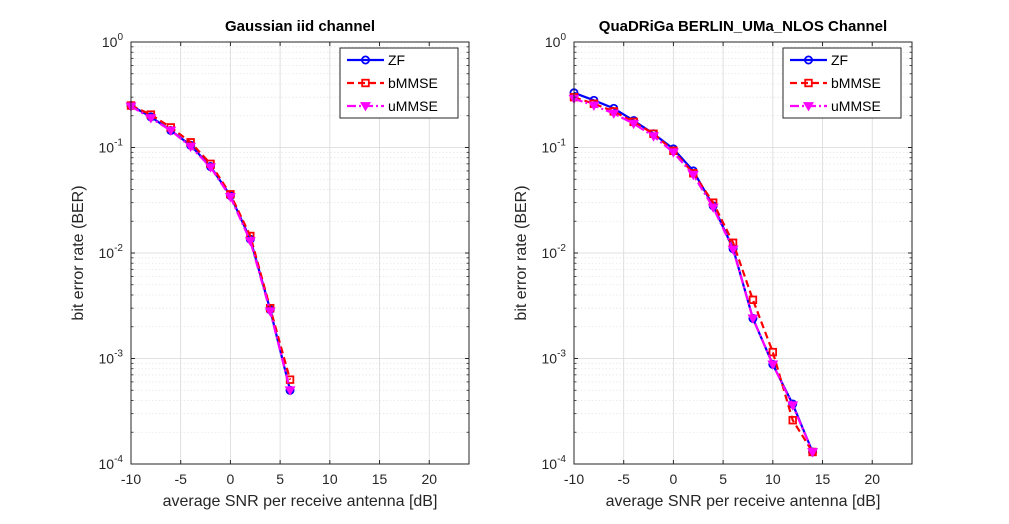  What do you see at coordinates (413, 83) in the screenshot?
I see `legend-label: bMMSE` at bounding box center [413, 83].